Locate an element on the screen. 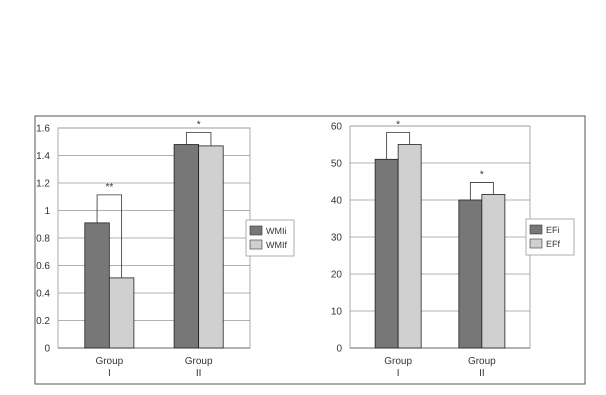 The image size is (606, 395). y-tick-label: 1.2 is located at coordinates (43, 184).